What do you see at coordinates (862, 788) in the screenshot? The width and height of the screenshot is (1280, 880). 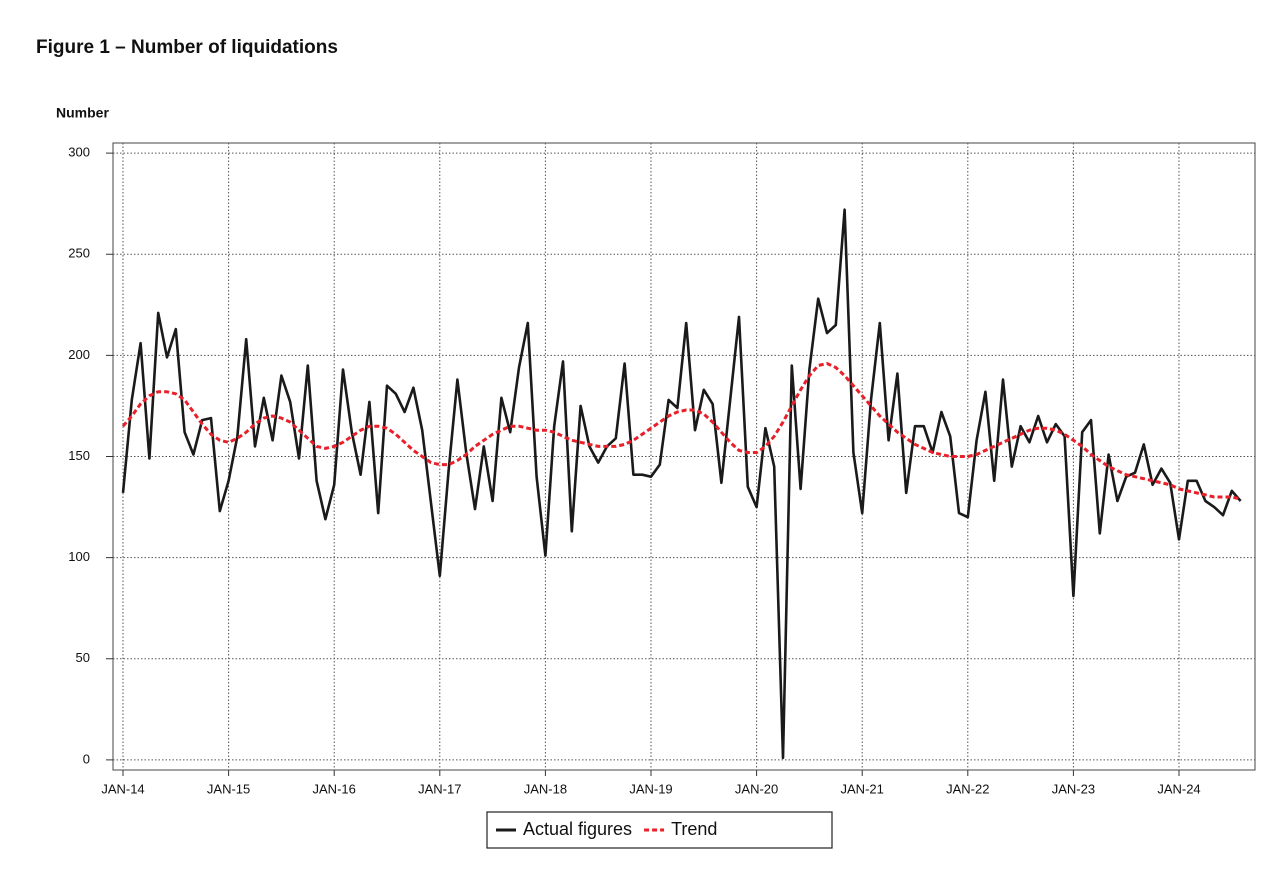 I see `x-tick-label: JAN-21` at bounding box center [862, 788].